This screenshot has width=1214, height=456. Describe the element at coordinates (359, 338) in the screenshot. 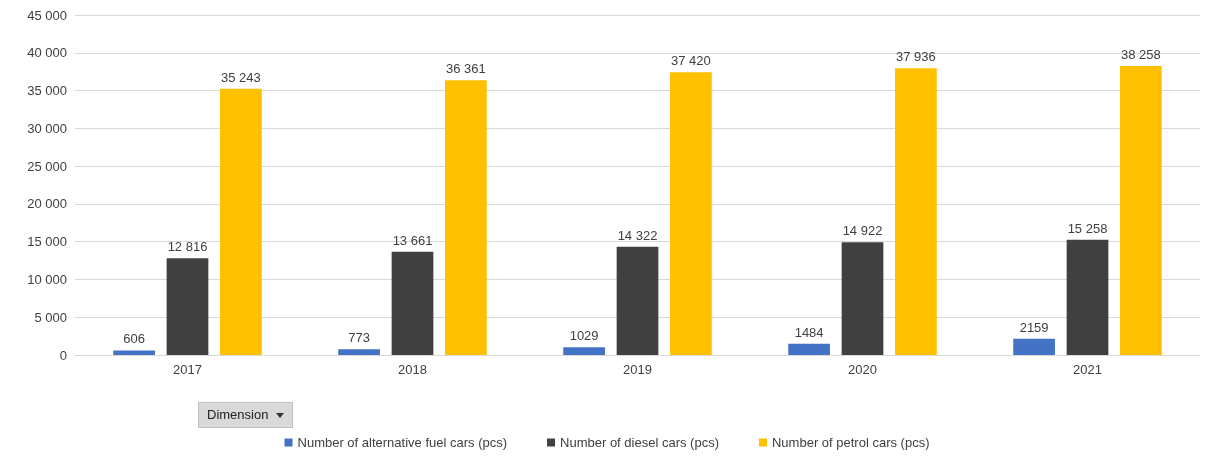

I see `data-label: 773` at that location.